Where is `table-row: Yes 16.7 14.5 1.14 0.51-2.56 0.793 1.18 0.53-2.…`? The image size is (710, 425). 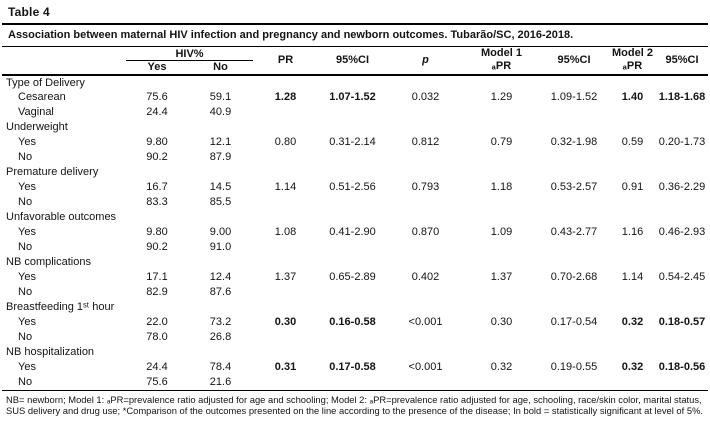 table-row: Yes 16.7 14.5 1.14 0.51-2.56 0.793 1.18 0.53-2.… is located at coordinates (355, 187).